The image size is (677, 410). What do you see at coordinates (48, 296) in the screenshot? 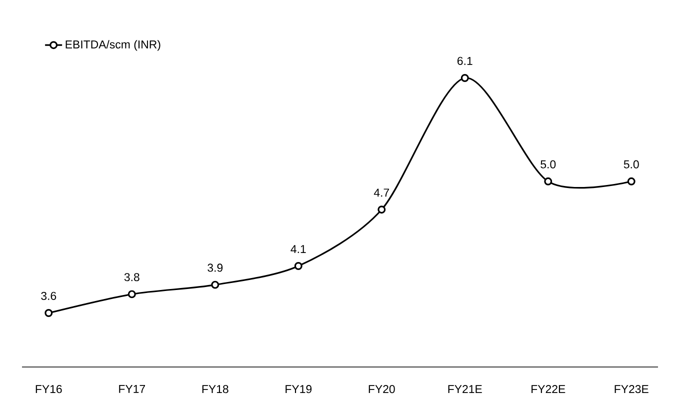
I see `data-label: 3.6` at bounding box center [48, 296].